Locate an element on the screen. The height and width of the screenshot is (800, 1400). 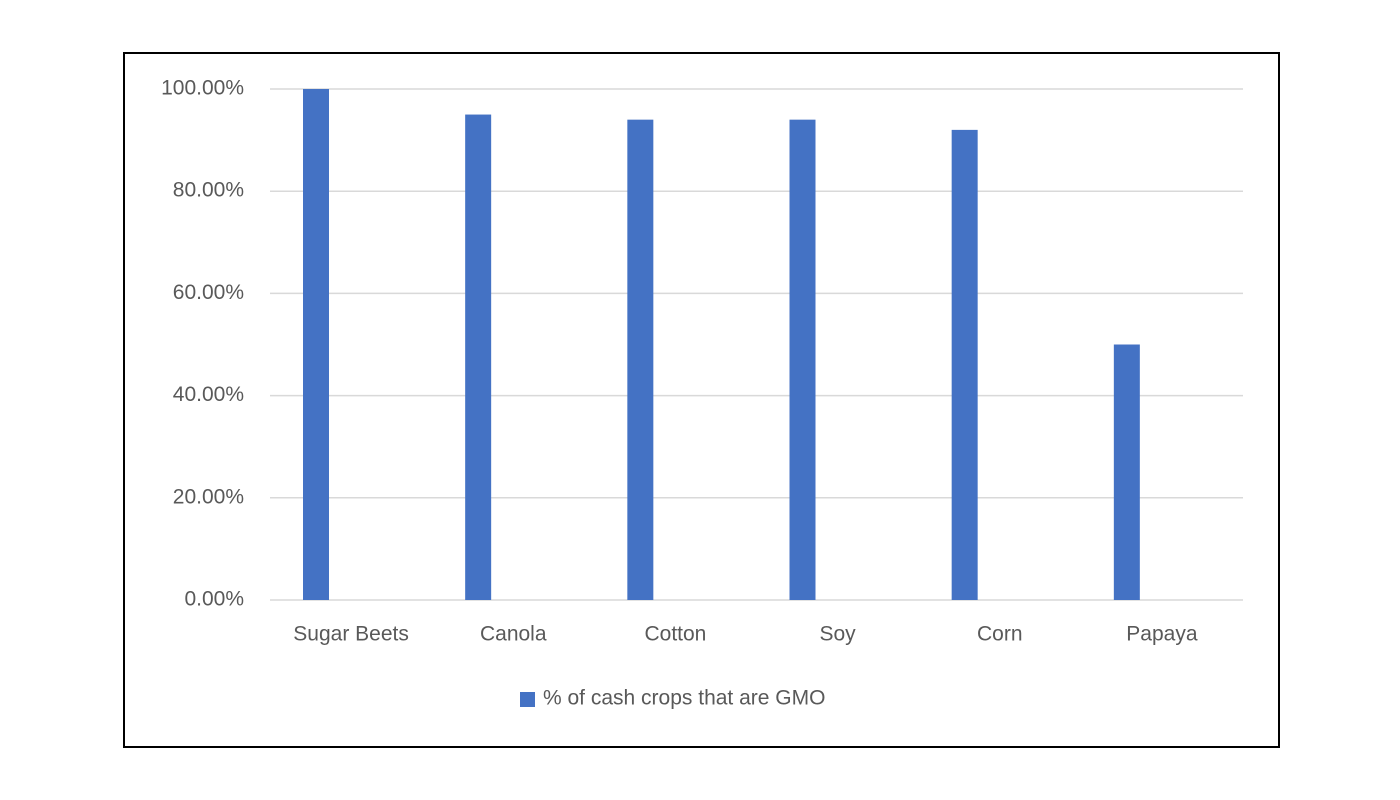
legend-swatch is located at coordinates (527, 699).